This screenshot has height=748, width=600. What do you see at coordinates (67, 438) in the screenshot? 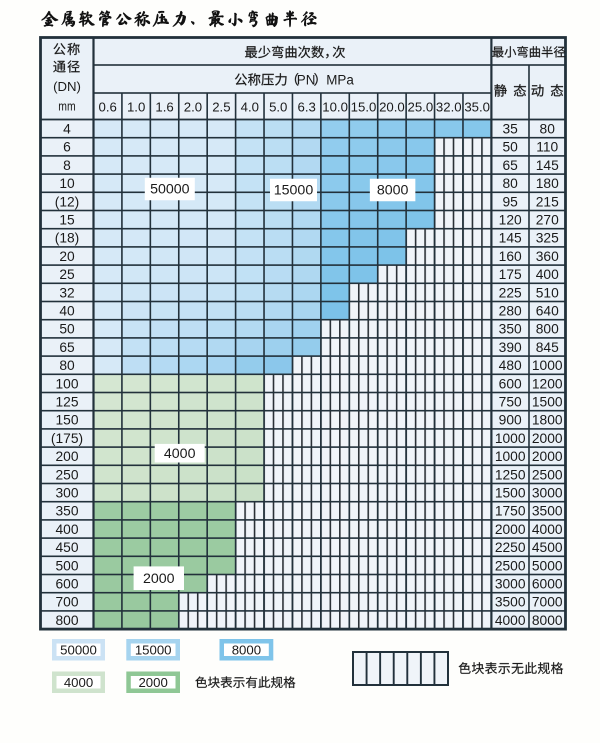
I see `svg-text: (175)` at bounding box center [67, 438].